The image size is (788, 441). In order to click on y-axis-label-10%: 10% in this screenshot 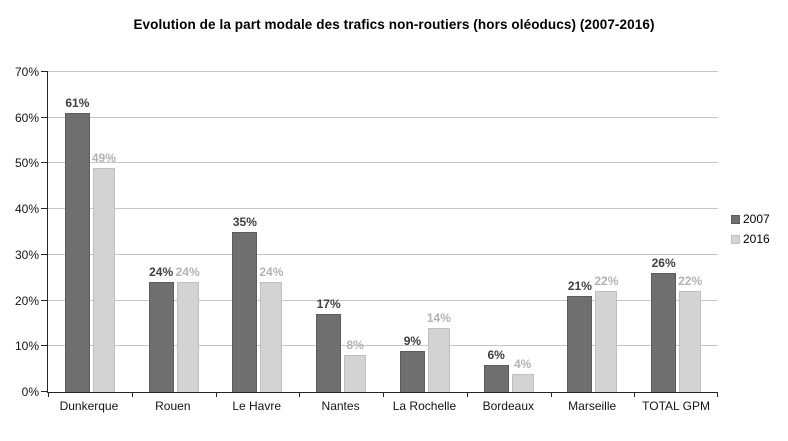, I will do `click(26, 346)`.